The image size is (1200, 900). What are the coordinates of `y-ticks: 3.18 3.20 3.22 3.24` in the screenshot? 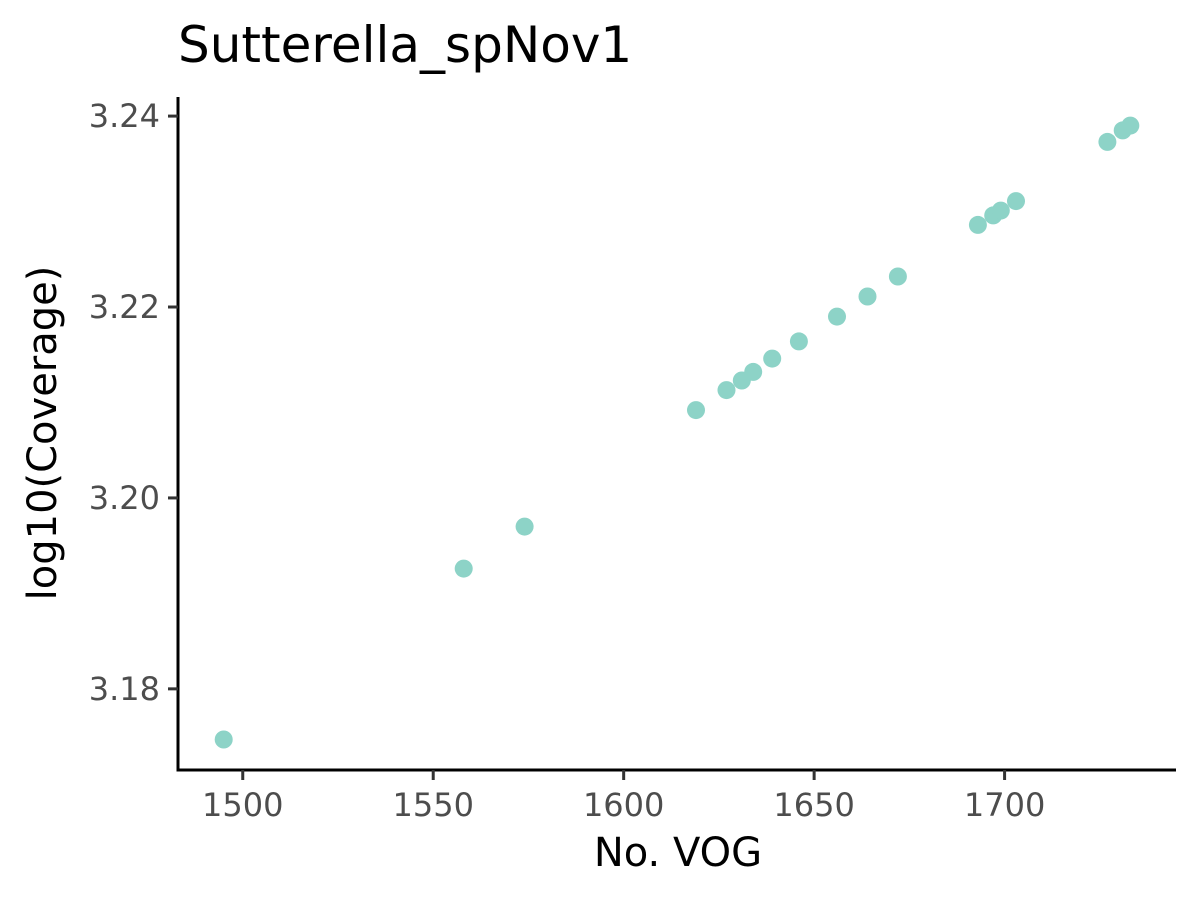 It's located at (133, 402).